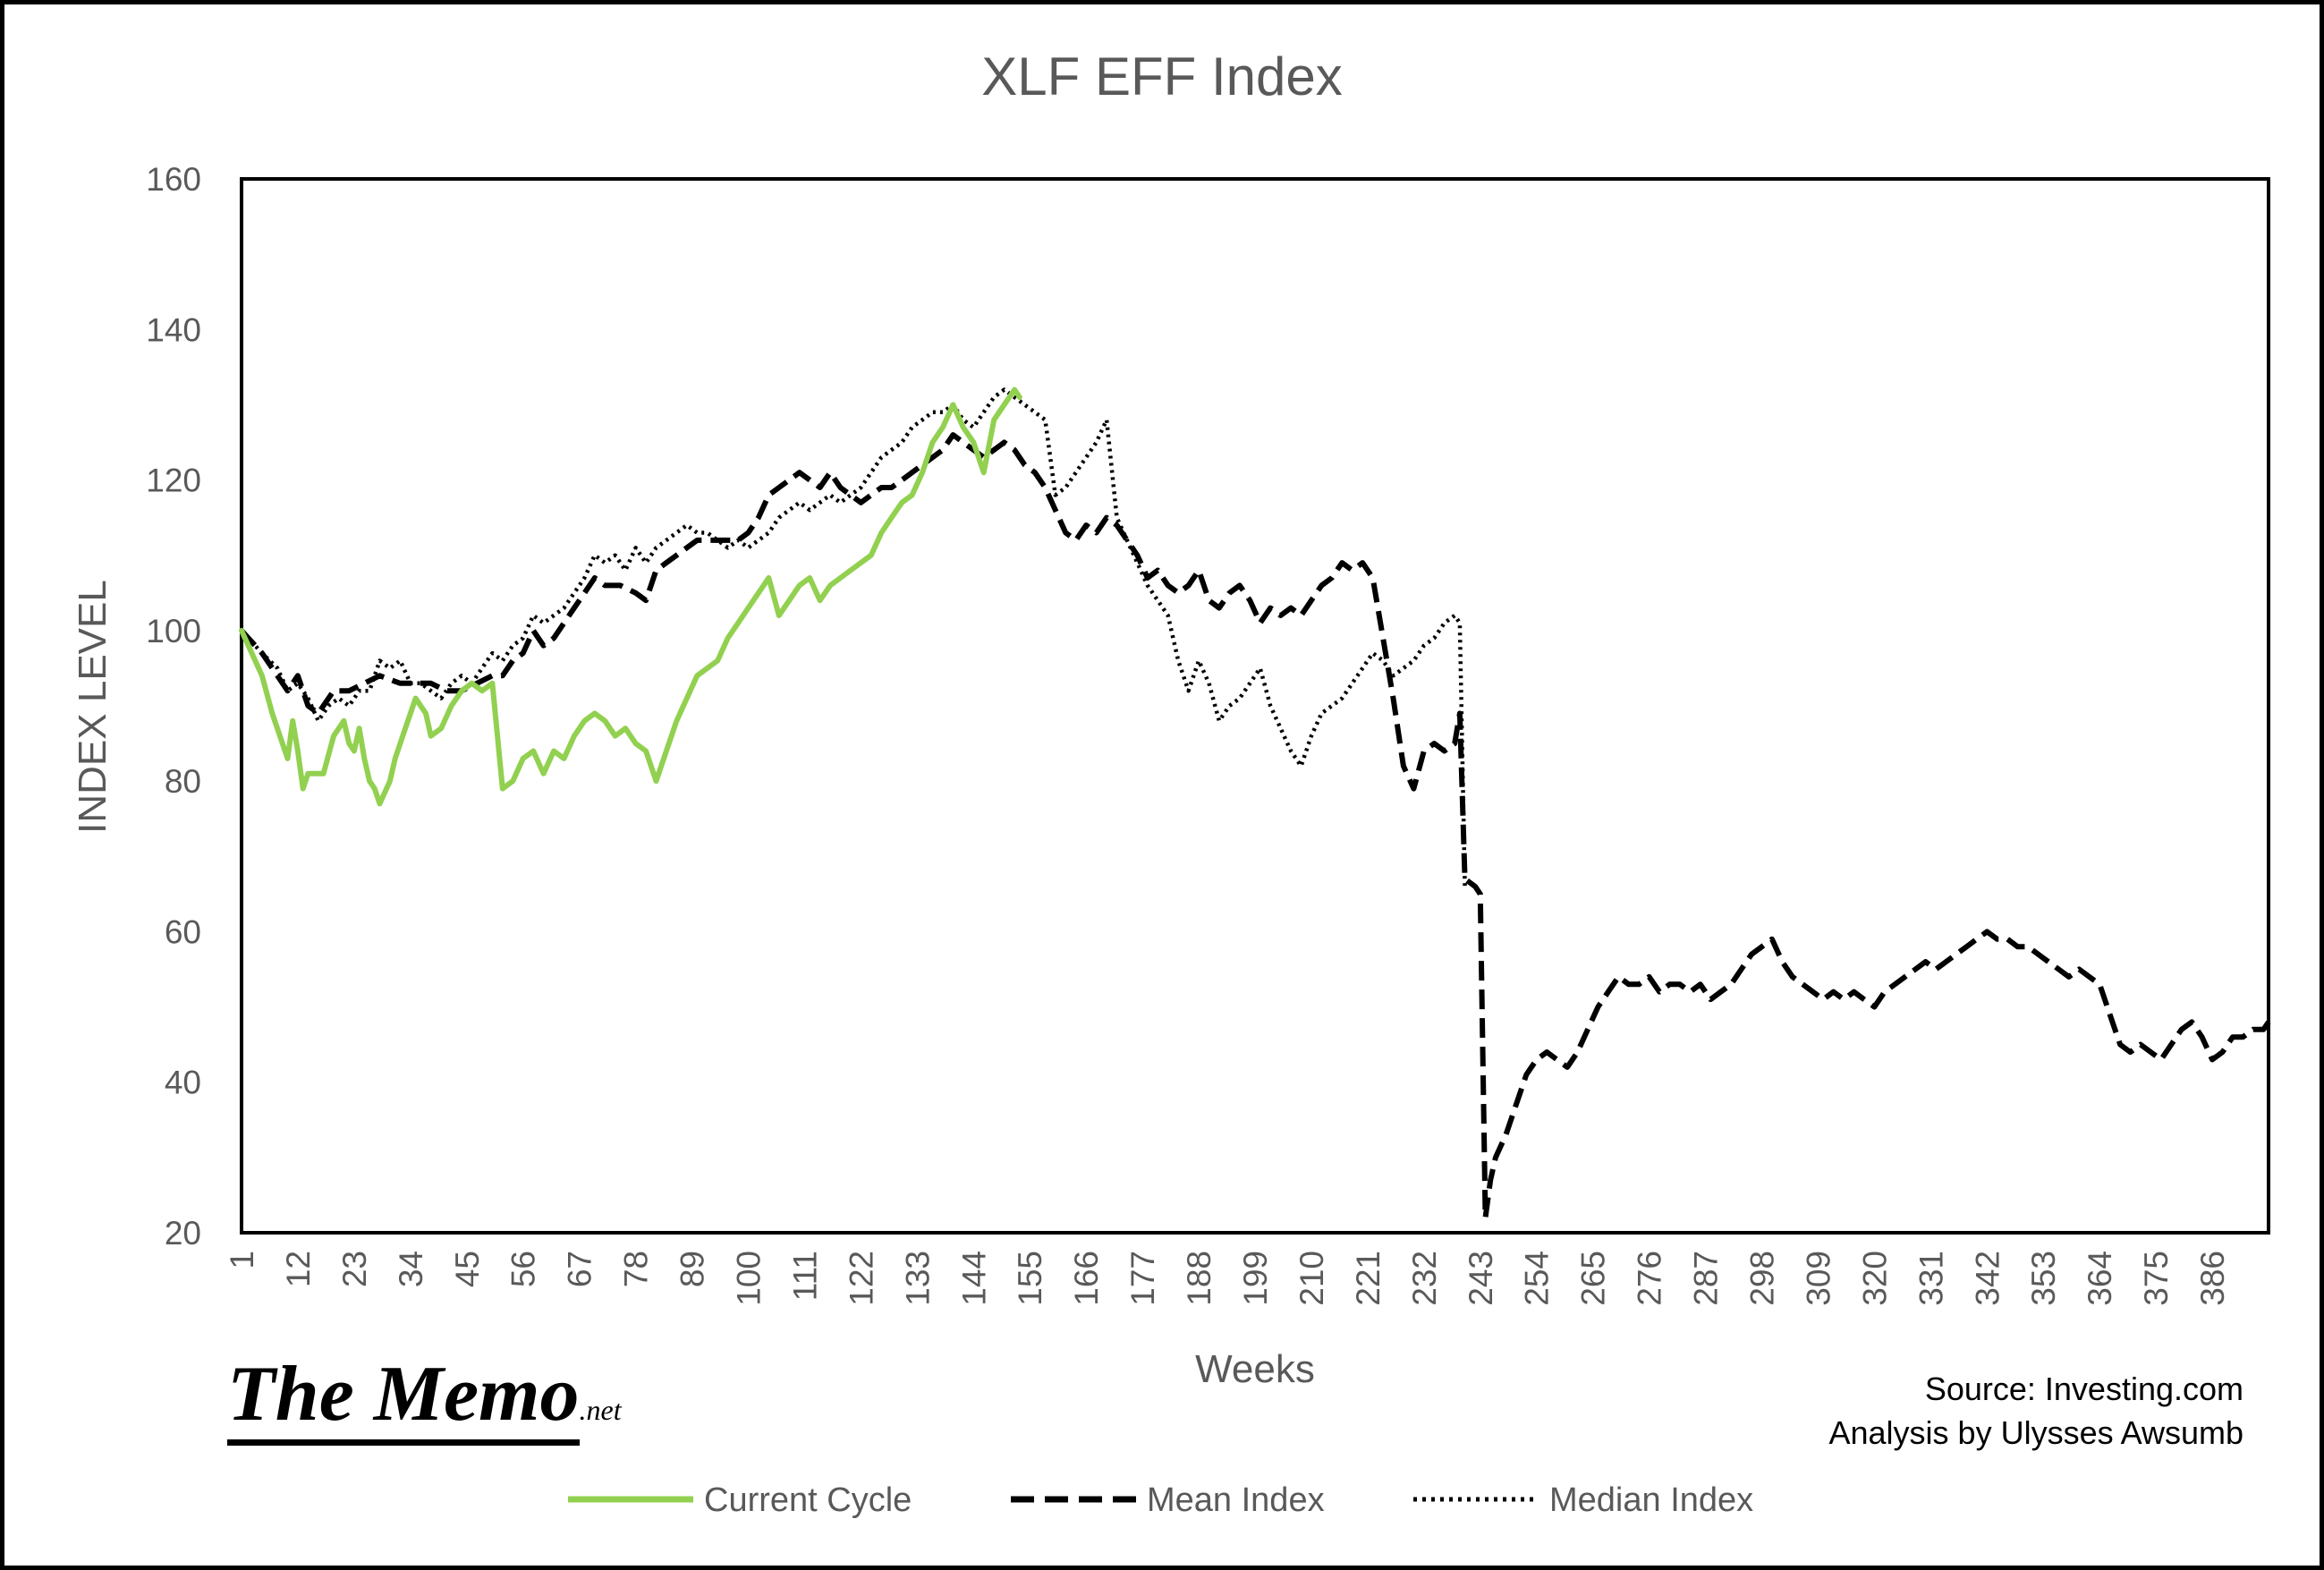 This screenshot has height=1570, width=2324. What do you see at coordinates (1481, 1279) in the screenshot?
I see `x-tick-label: 243` at bounding box center [1481, 1279].